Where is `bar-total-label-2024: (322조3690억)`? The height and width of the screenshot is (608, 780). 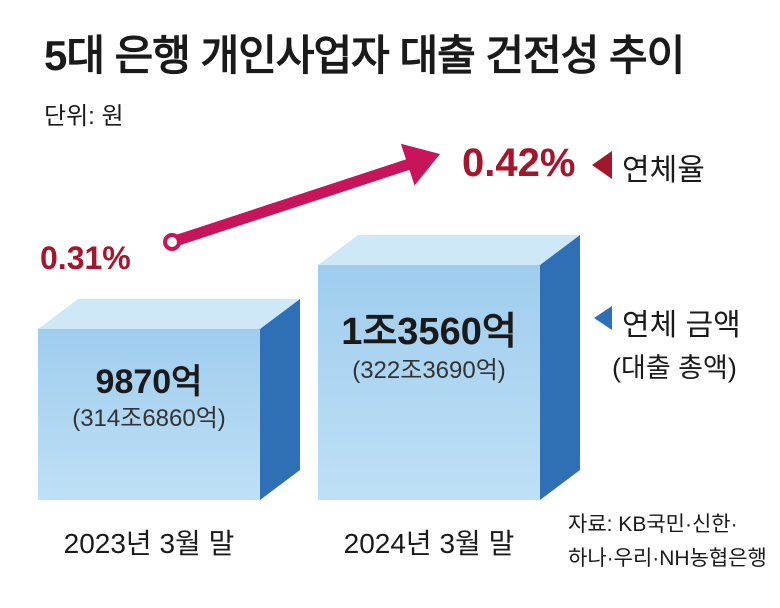
bar-total-label-2024: (322조3690억) is located at coordinates (429, 370).